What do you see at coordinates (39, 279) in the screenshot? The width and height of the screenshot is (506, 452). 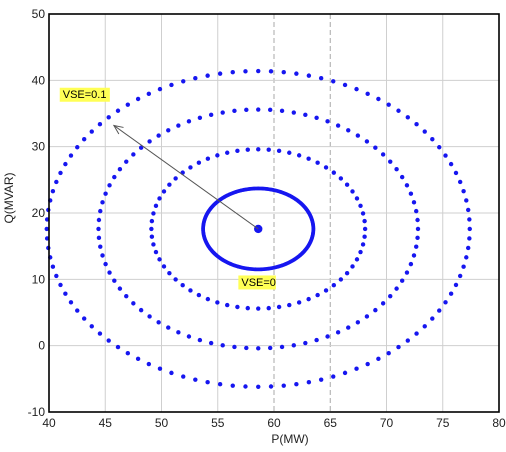 I see `y-tick-label: 10` at bounding box center [39, 279].